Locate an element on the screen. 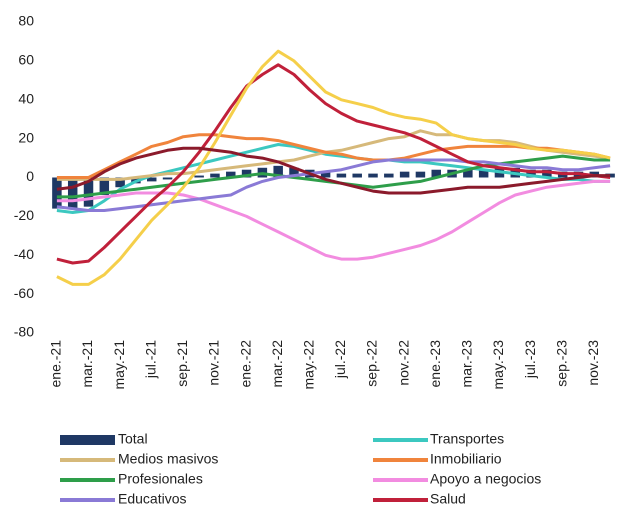 Image resolution: width=620 pixels, height=506 pixels. legend-label: Apoyo a negocios is located at coordinates (485, 479).